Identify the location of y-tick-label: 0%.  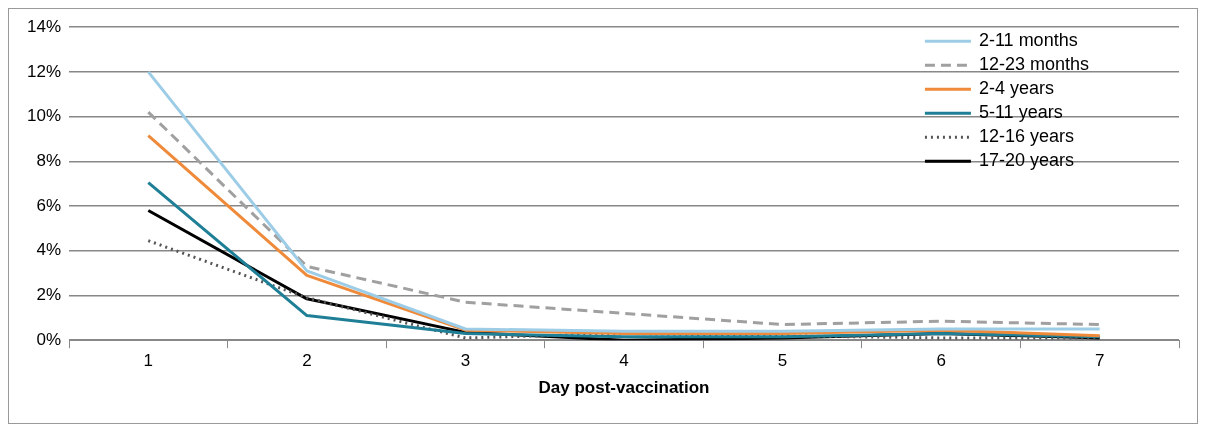
(49, 339).